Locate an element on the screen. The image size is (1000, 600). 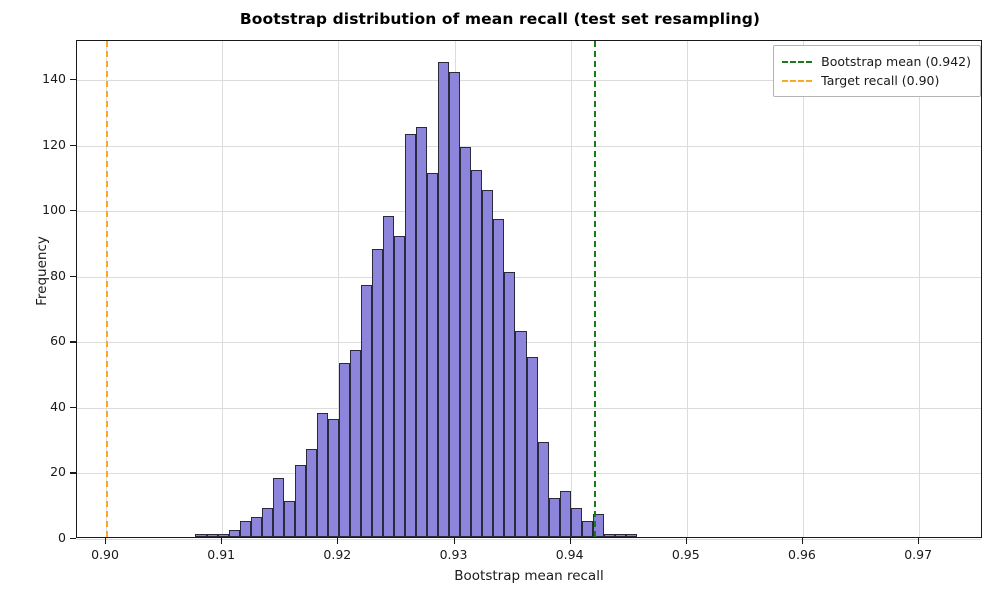
y-axis-tick-label: 120 is located at coordinates (54, 144).